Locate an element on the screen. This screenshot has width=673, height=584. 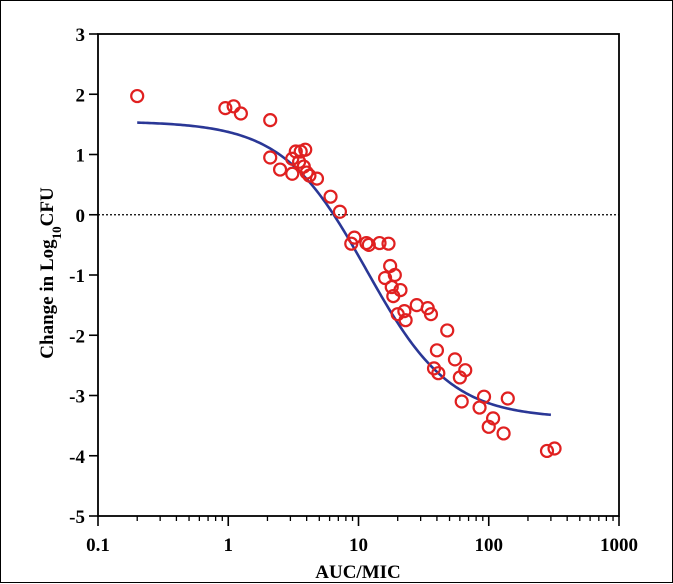
y-tick-label: -3 is located at coordinates (77, 397).